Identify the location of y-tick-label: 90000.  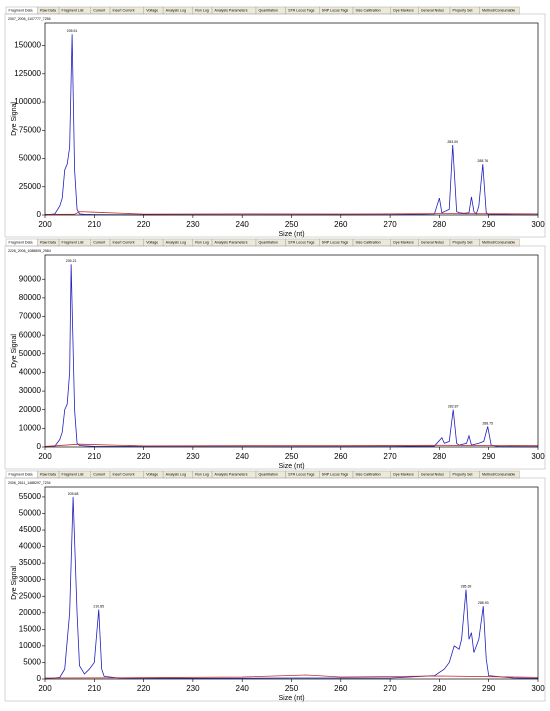
(30, 278).